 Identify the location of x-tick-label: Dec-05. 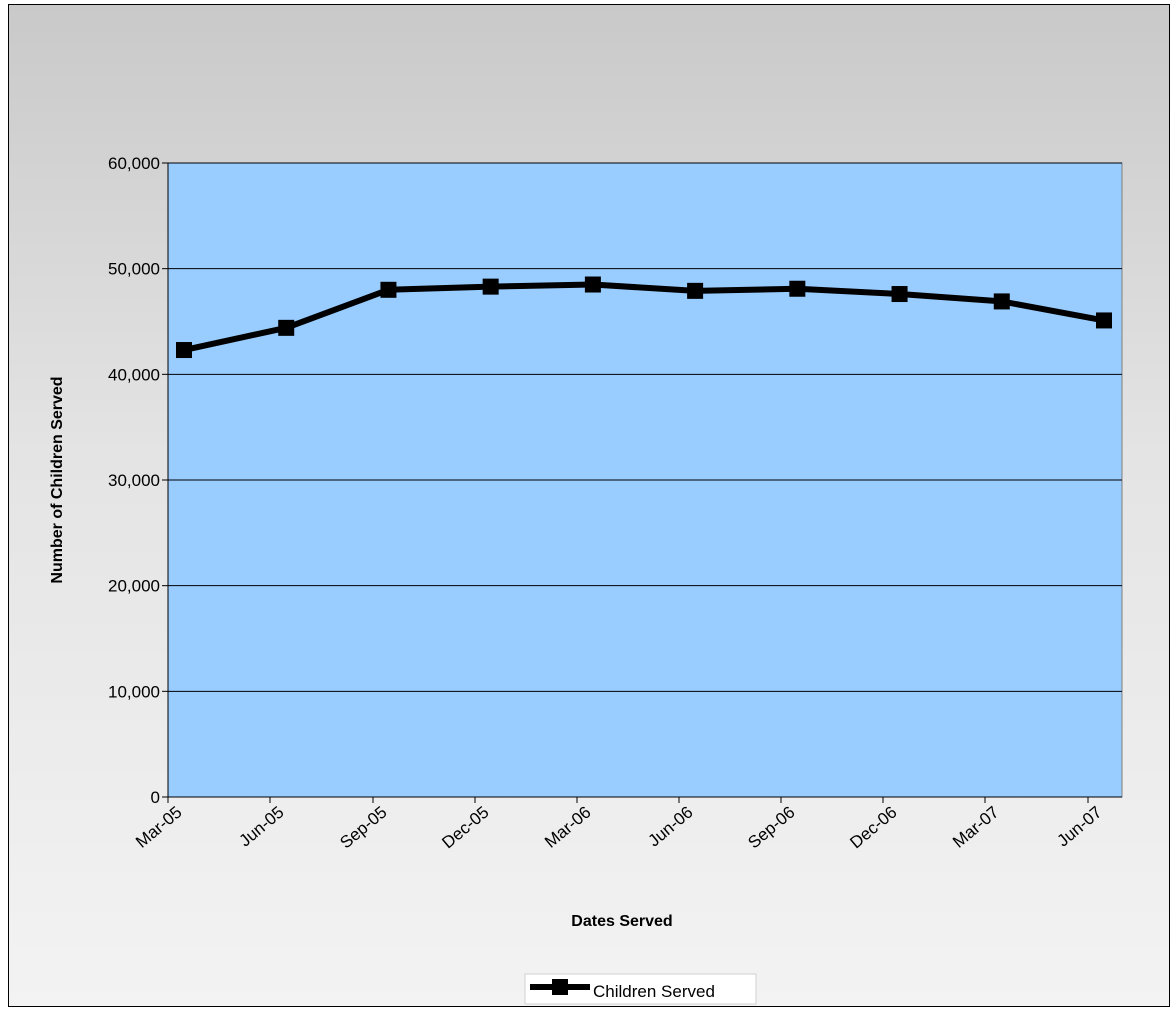
(465, 828).